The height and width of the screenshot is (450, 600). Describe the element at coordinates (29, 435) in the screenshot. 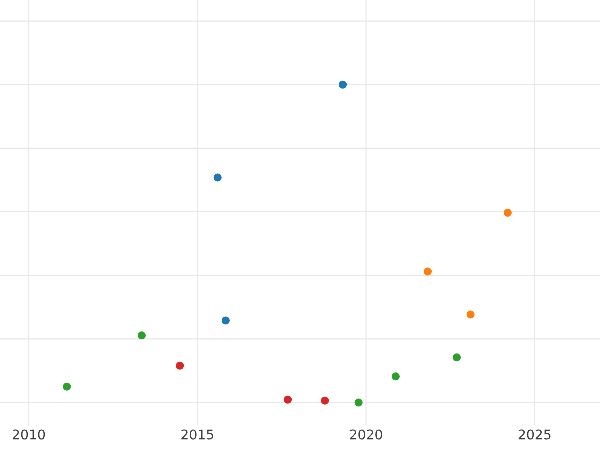

I see `x-tick-label: 2010` at that location.